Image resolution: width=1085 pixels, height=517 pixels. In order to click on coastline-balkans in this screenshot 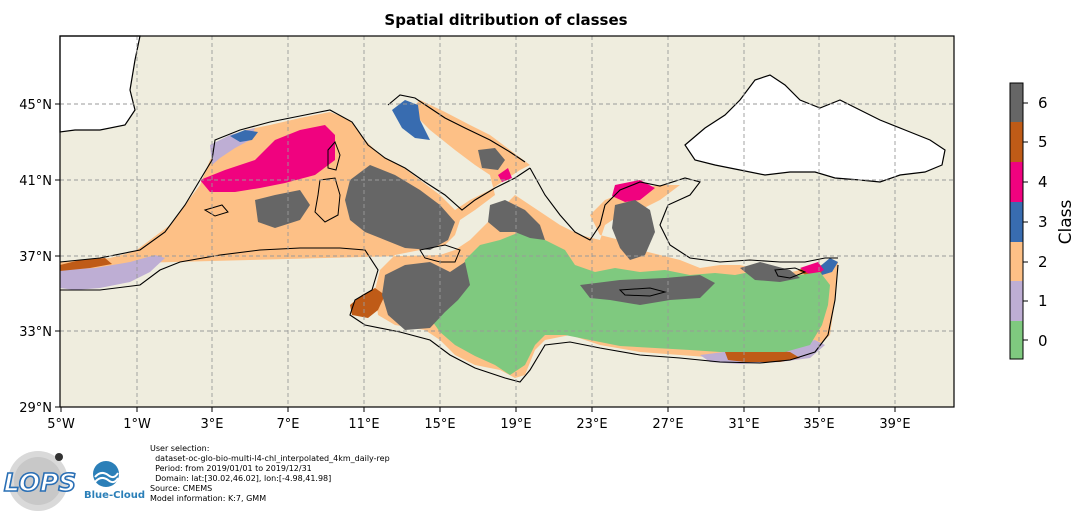, I will do `click(683, 215)`.